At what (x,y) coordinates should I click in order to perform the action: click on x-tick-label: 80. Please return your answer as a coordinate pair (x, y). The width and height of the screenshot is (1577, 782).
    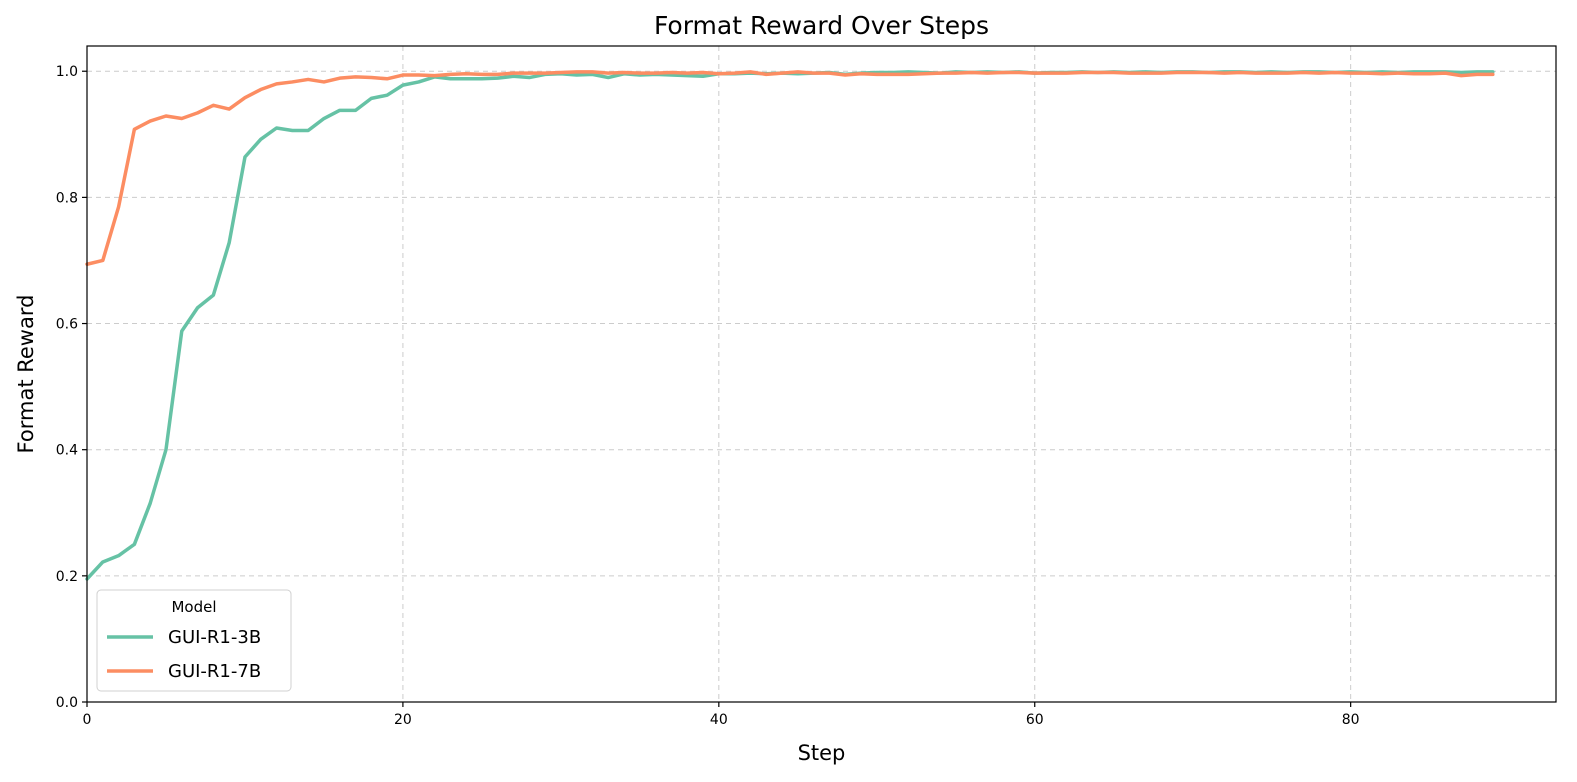
    Looking at the image, I should click on (1351, 720).